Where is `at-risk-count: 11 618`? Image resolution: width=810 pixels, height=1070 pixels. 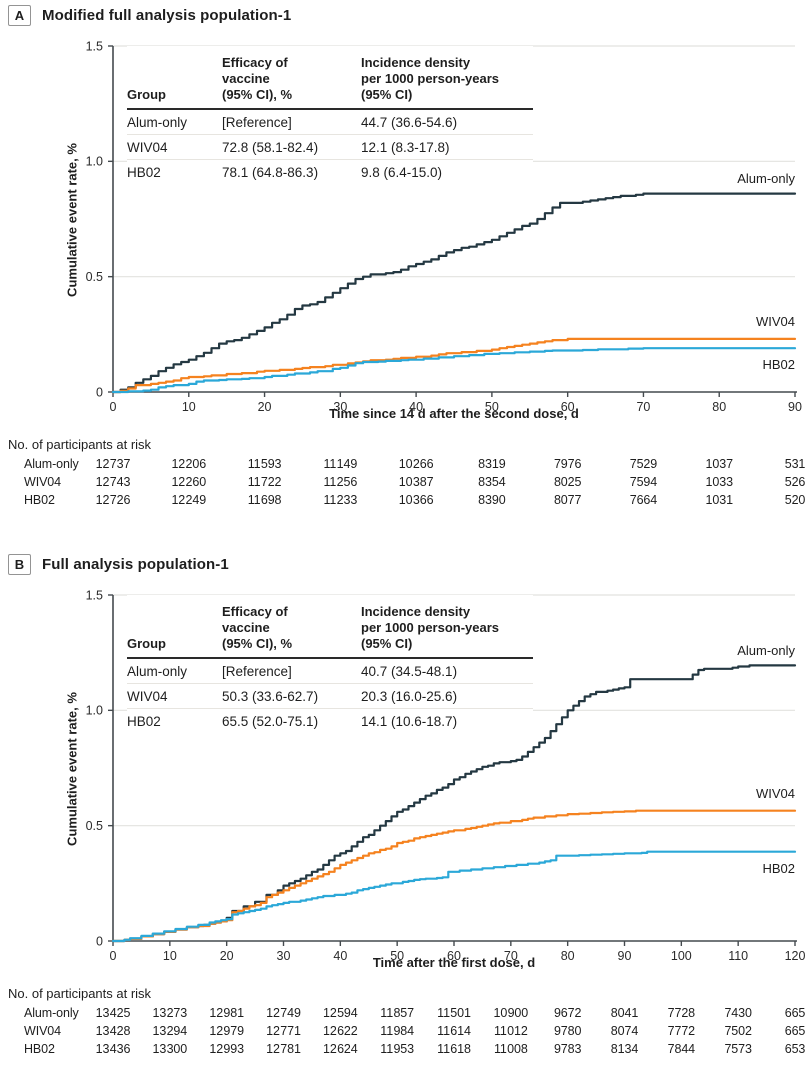 at-risk-count: 11 618 is located at coordinates (454, 1049).